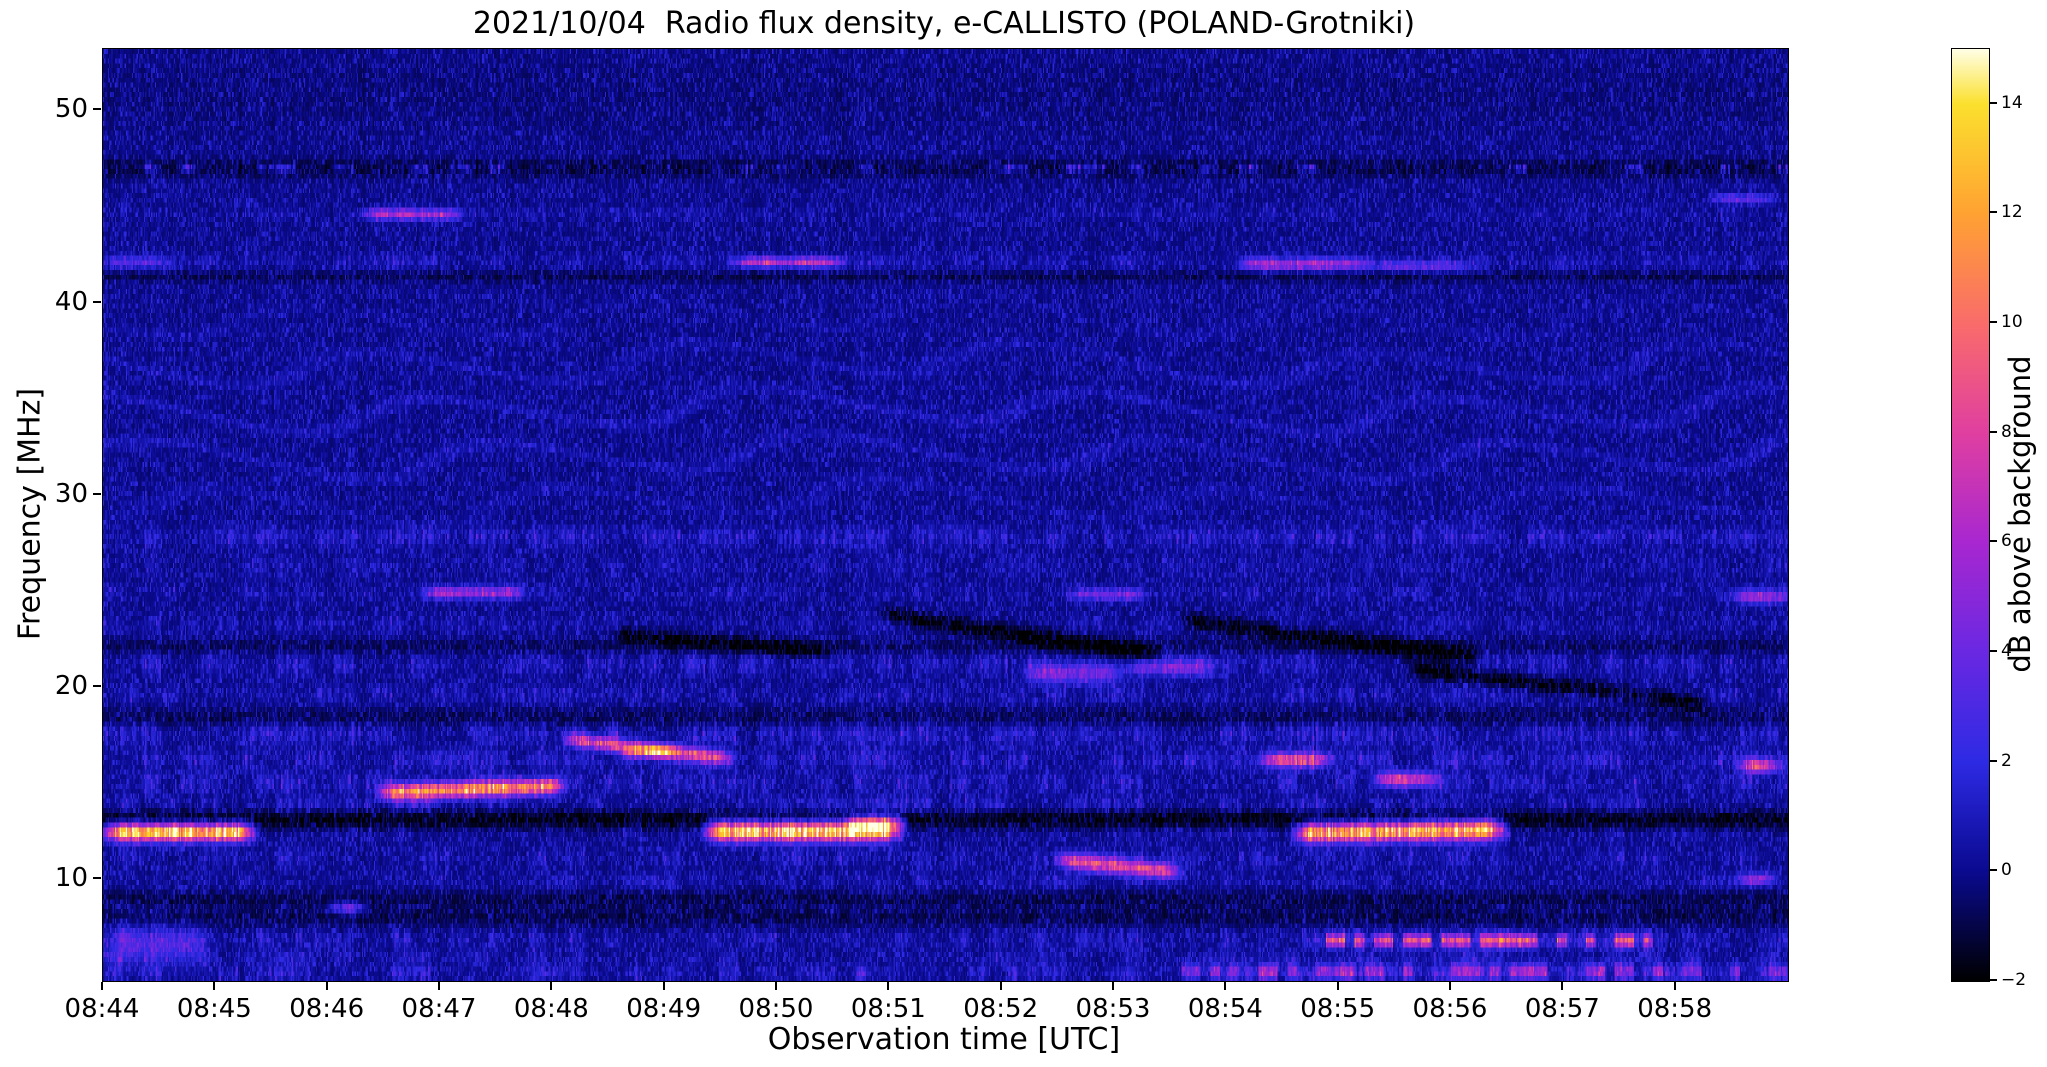  Describe the element at coordinates (776, 1009) in the screenshot. I see `x-tick-label: 08:50` at that location.